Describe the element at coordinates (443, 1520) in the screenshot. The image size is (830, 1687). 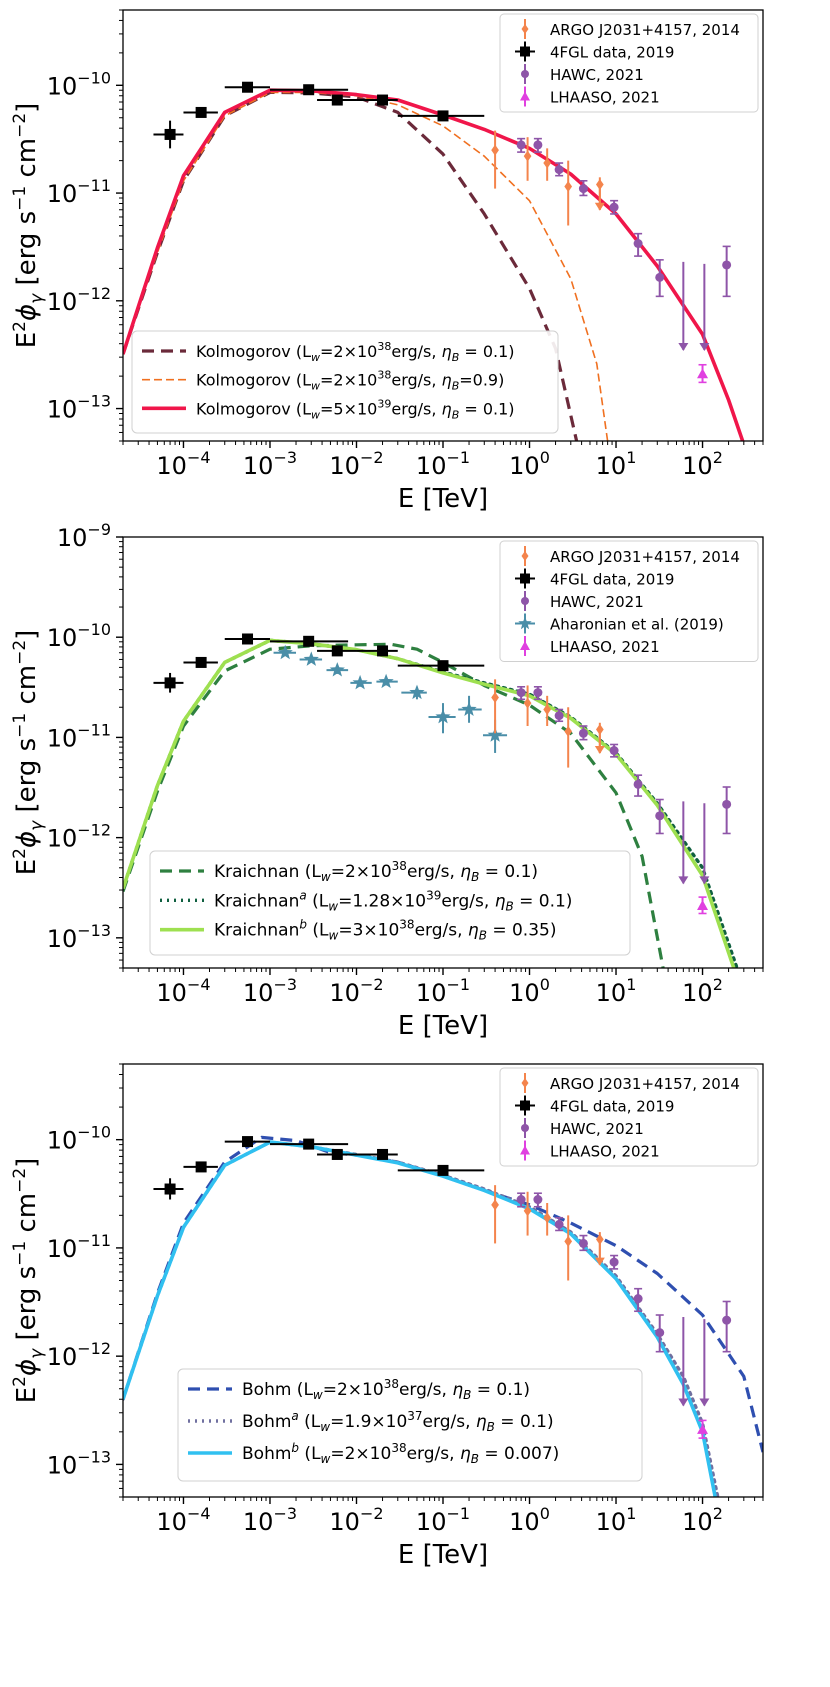
I see `x-tick-label: 10⁻¹` at that location.